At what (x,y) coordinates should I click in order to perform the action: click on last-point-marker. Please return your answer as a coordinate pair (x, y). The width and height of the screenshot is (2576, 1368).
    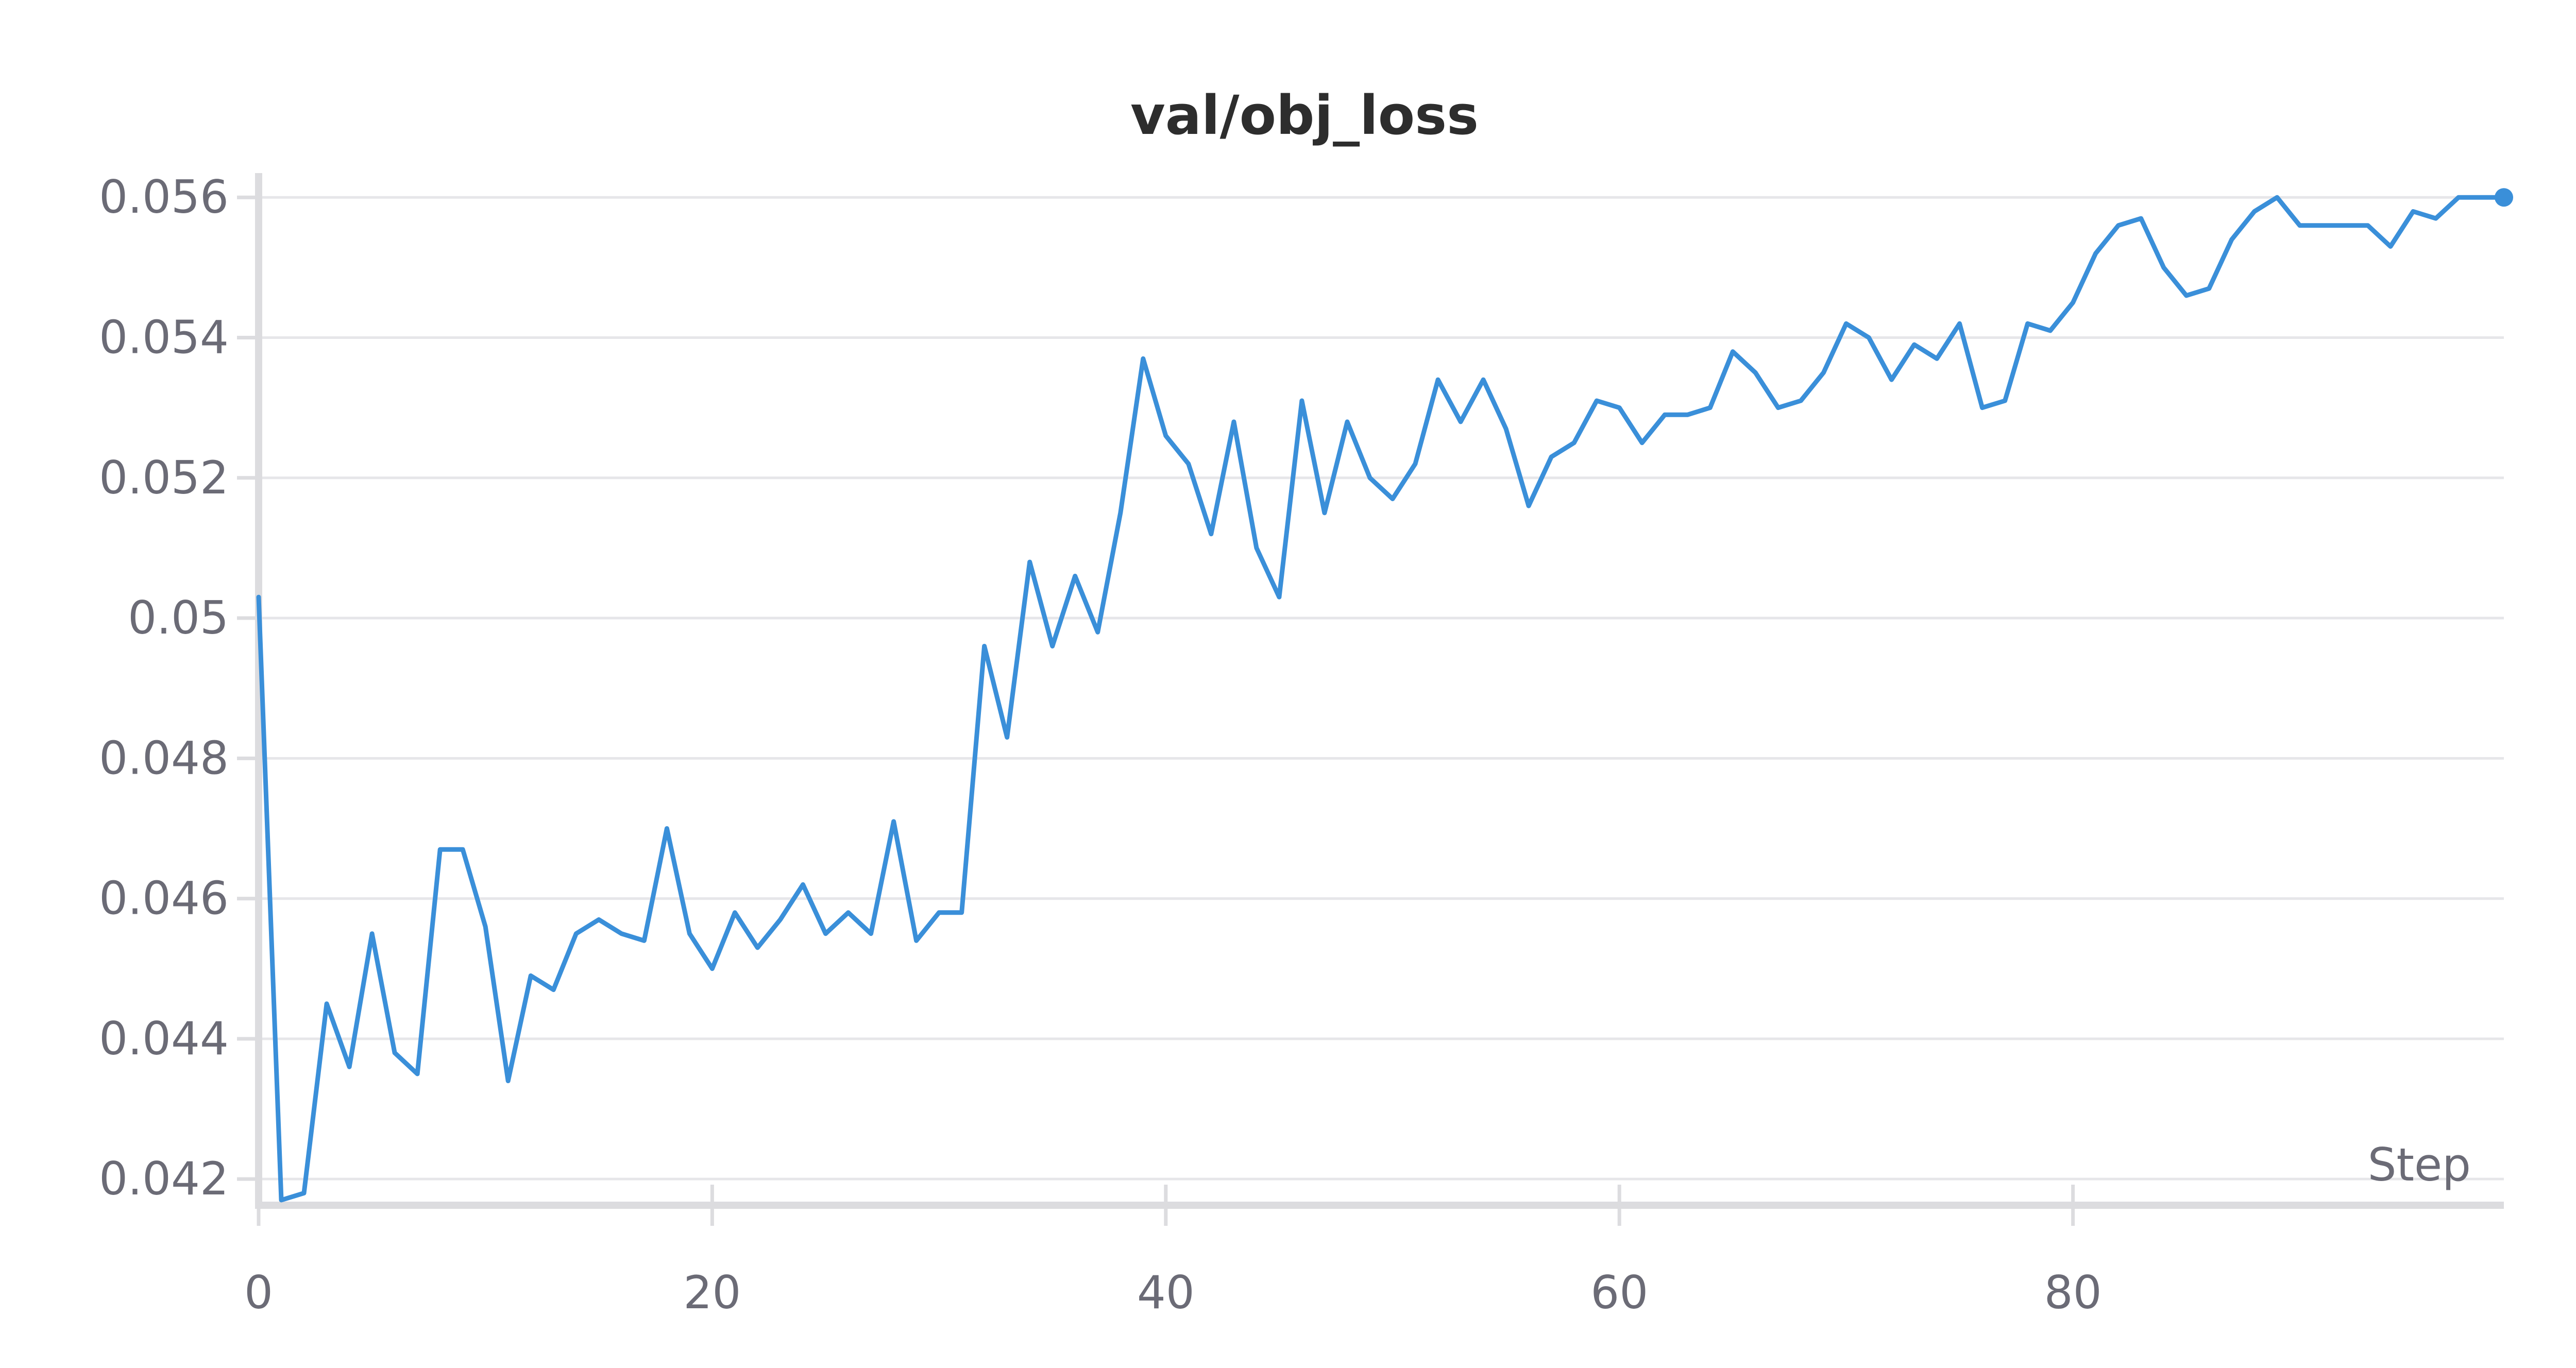
    Looking at the image, I should click on (2504, 197).